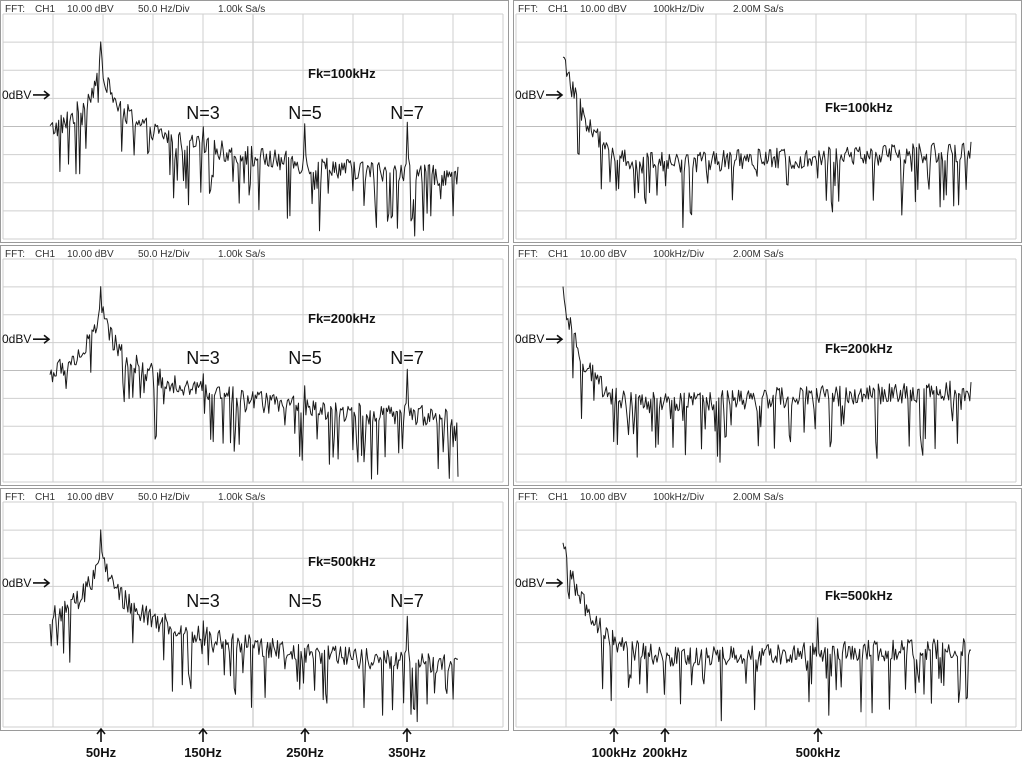 This screenshot has height=771, width=1024. What do you see at coordinates (203, 752) in the screenshot?
I see `freq-marker-label: 150Hz` at bounding box center [203, 752].